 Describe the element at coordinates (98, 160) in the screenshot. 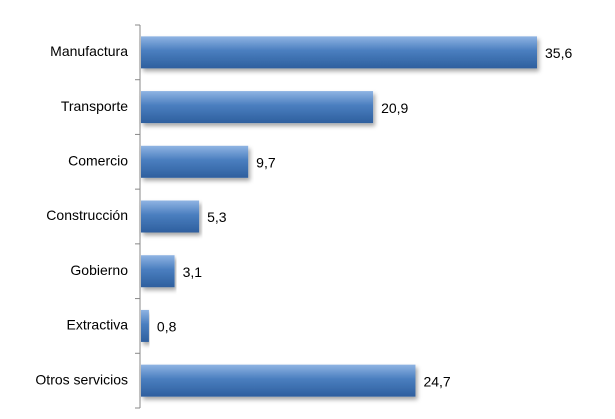

I see `y-tick-label: Comercio` at that location.